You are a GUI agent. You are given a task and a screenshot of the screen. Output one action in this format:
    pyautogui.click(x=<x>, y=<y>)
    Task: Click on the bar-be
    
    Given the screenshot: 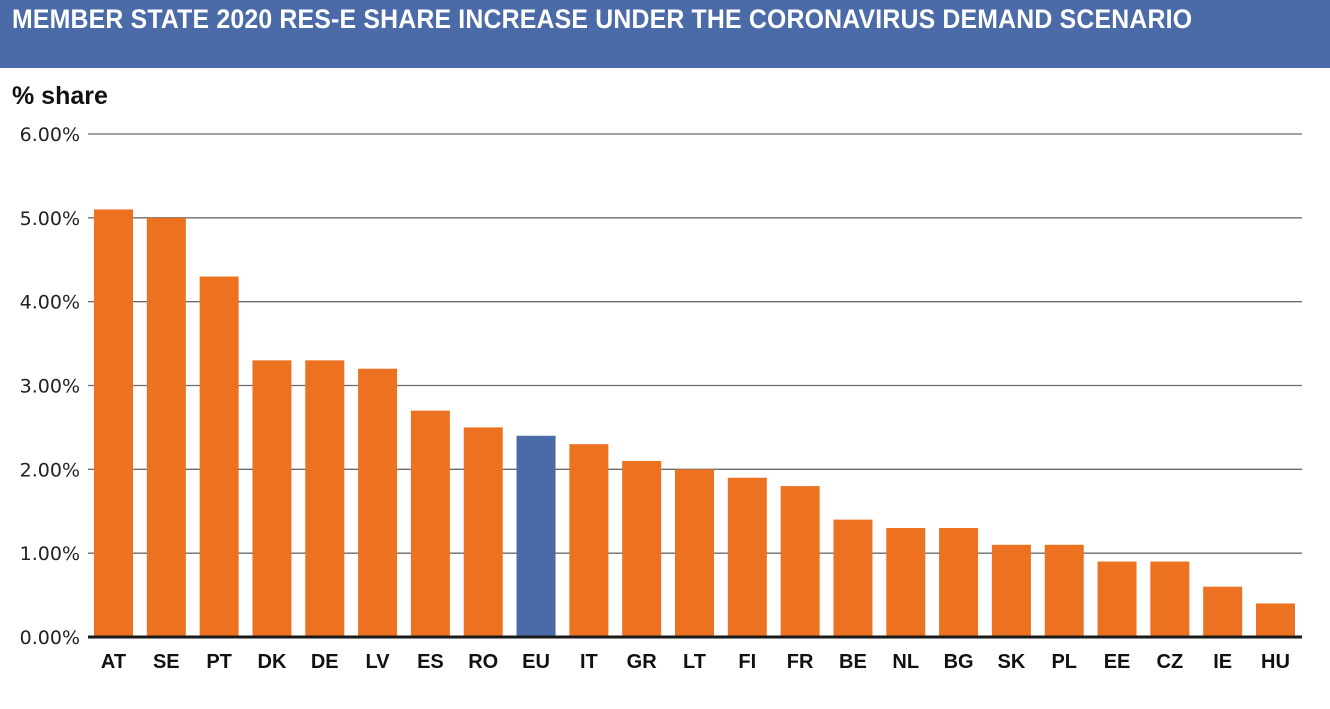 What is the action you would take?
    pyautogui.click(x=853, y=578)
    